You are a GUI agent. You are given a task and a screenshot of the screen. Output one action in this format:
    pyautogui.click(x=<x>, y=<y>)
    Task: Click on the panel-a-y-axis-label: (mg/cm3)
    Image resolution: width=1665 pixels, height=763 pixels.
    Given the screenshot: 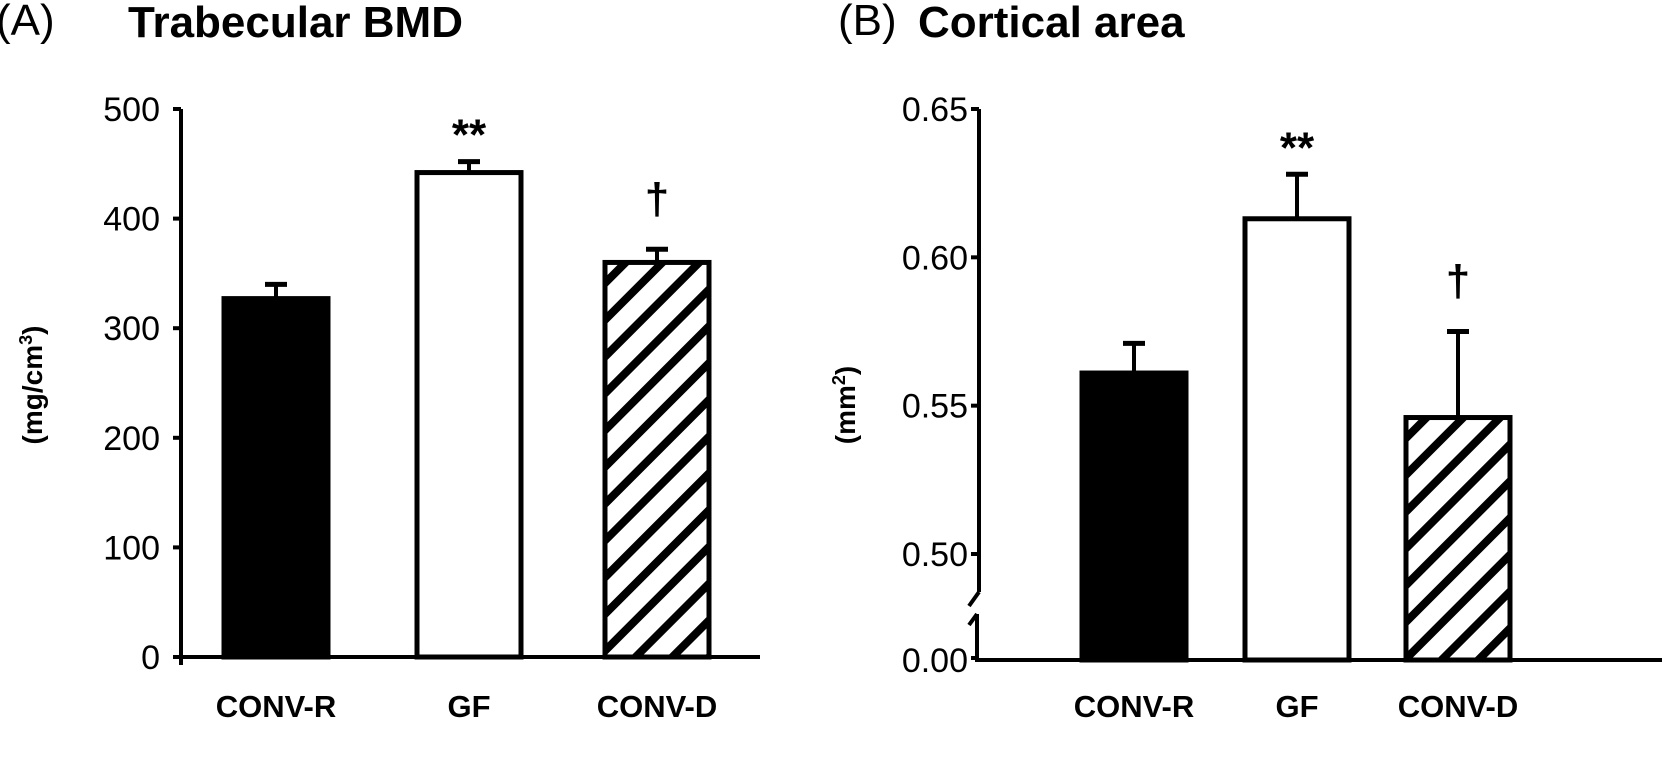 What is the action you would take?
    pyautogui.click(x=32, y=385)
    